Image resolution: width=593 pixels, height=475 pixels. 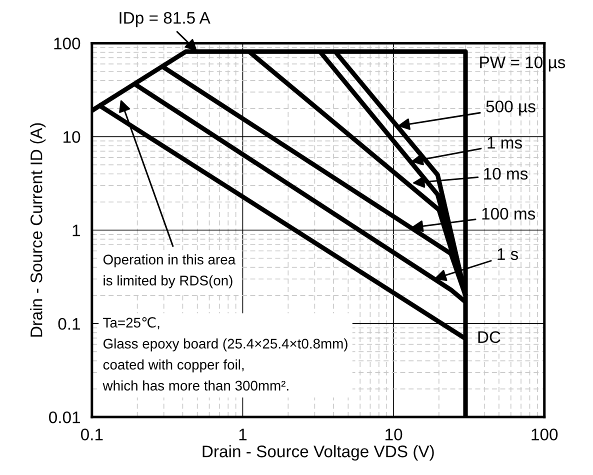 I want to click on y-tick-label: 1, so click(x=76, y=230).